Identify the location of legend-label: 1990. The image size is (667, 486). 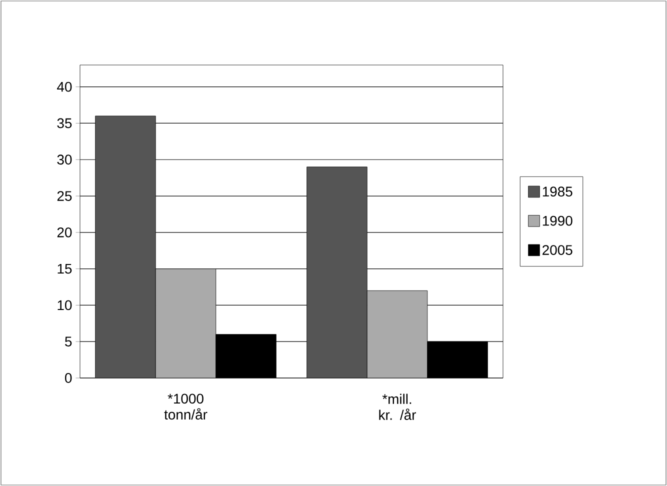
(557, 221).